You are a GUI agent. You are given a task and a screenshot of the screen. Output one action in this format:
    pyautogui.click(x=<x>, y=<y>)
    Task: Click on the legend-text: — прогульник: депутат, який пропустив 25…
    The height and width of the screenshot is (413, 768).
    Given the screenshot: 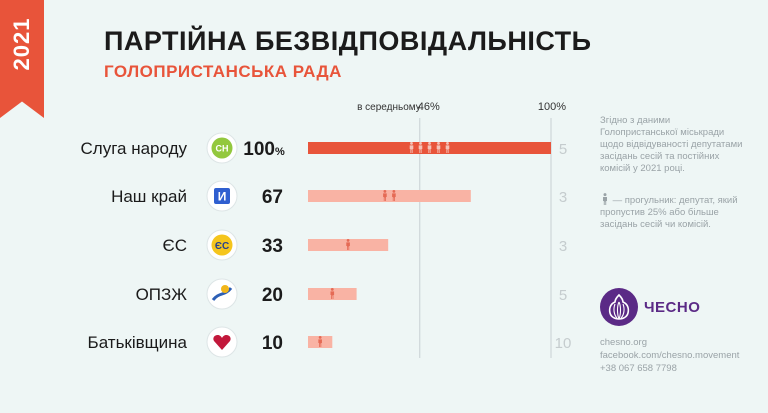 What is the action you would take?
    pyautogui.click(x=669, y=212)
    